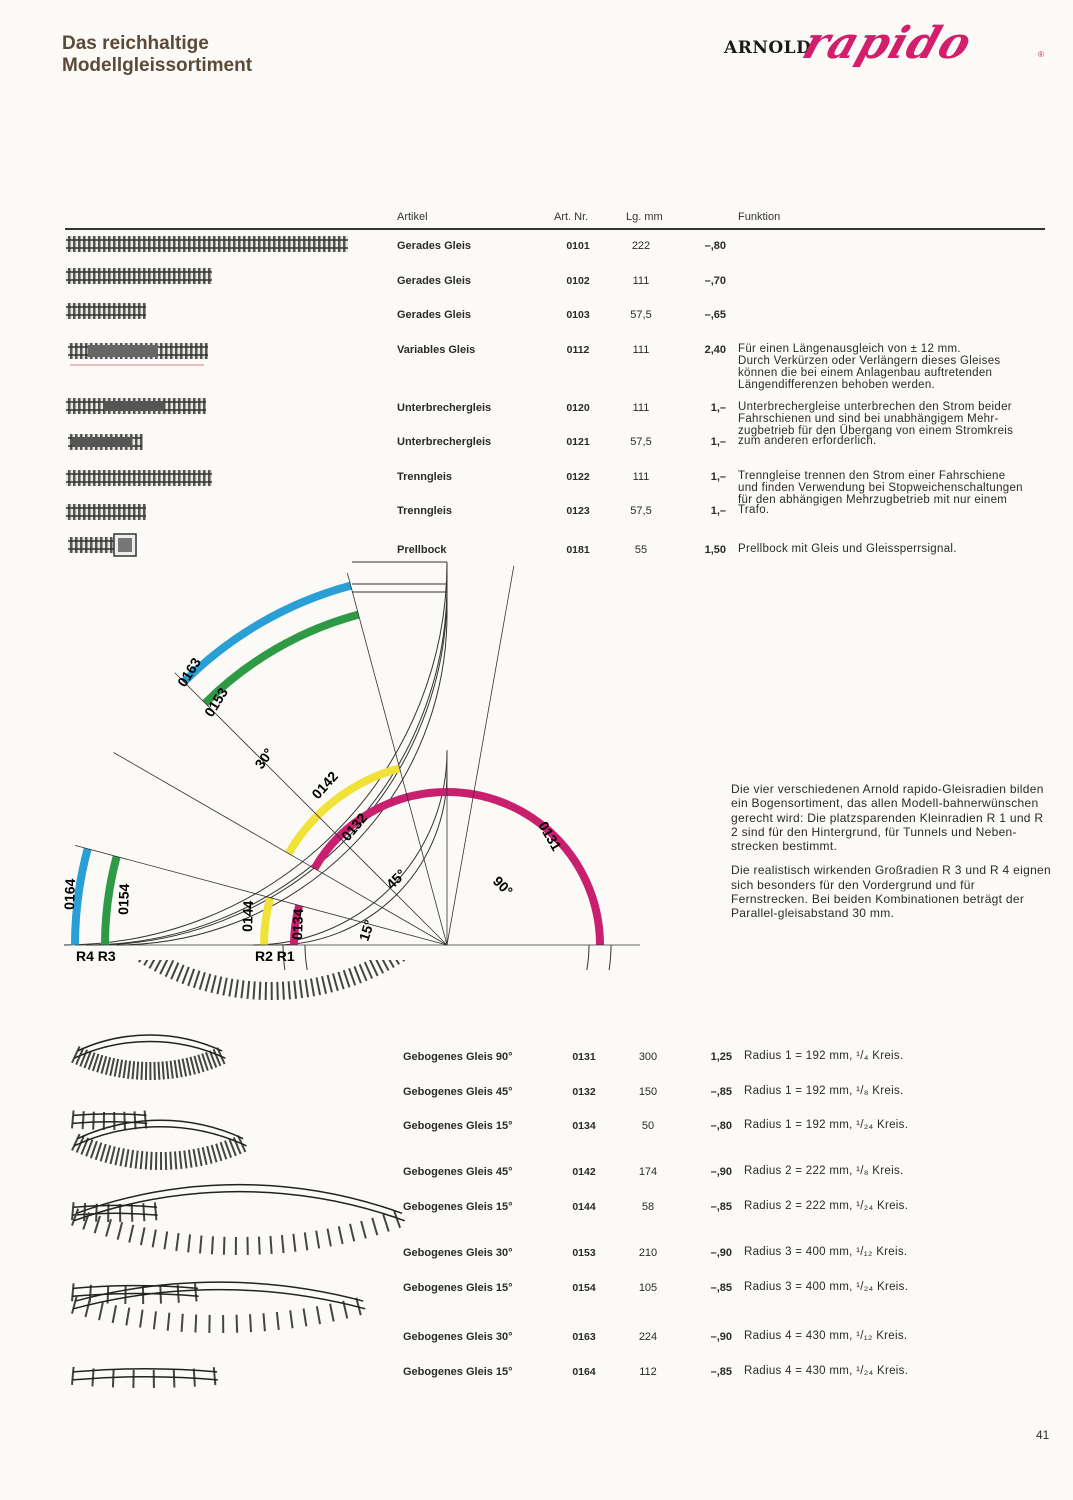  I want to click on curved-track-drawings, so click(238, 1174).